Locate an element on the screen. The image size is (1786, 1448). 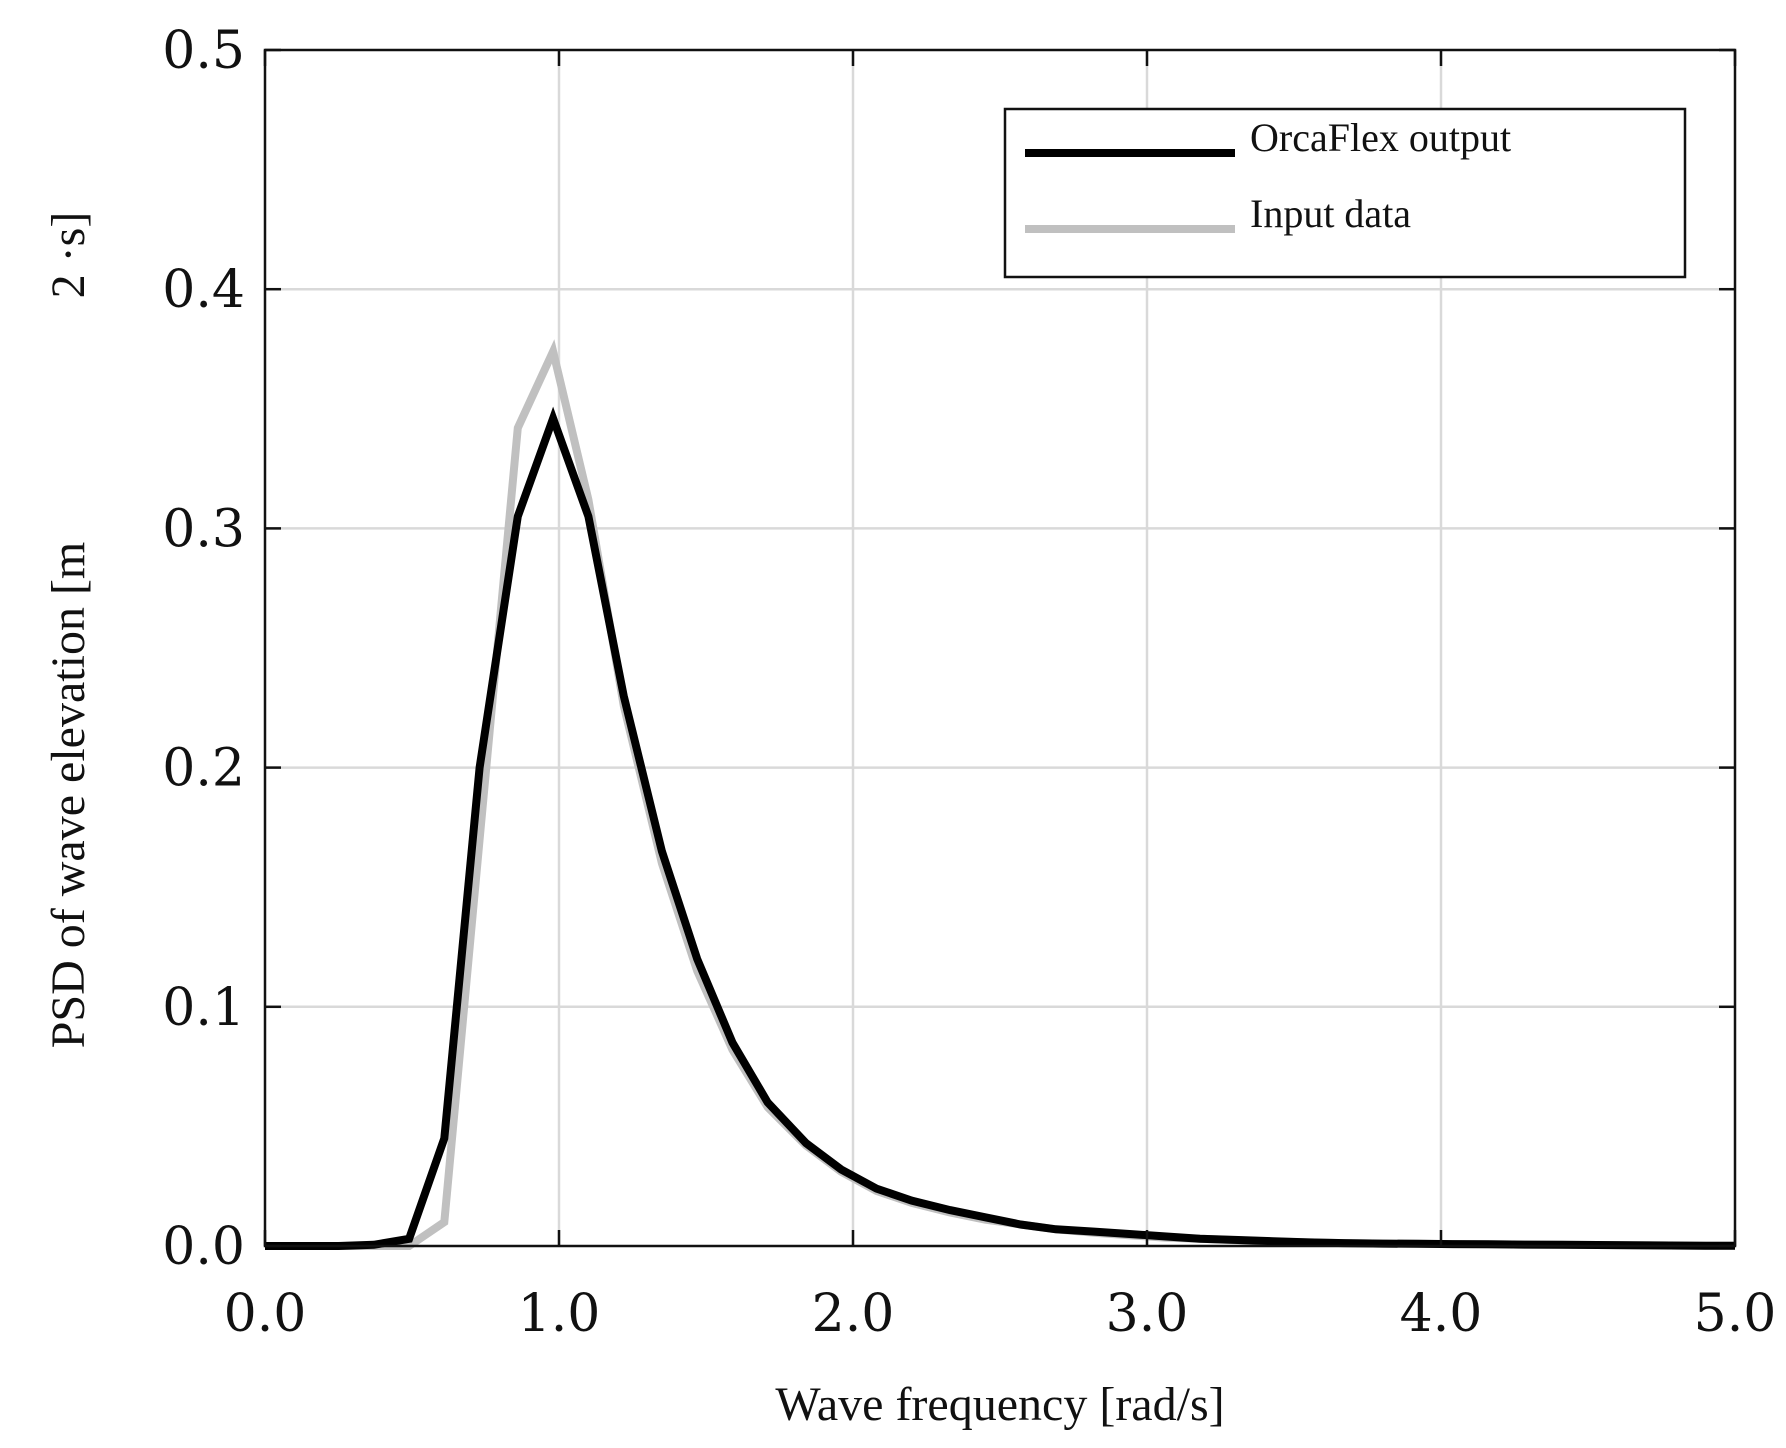
x-axis-title: Wave frequency [rad/s] is located at coordinates (999, 1404).